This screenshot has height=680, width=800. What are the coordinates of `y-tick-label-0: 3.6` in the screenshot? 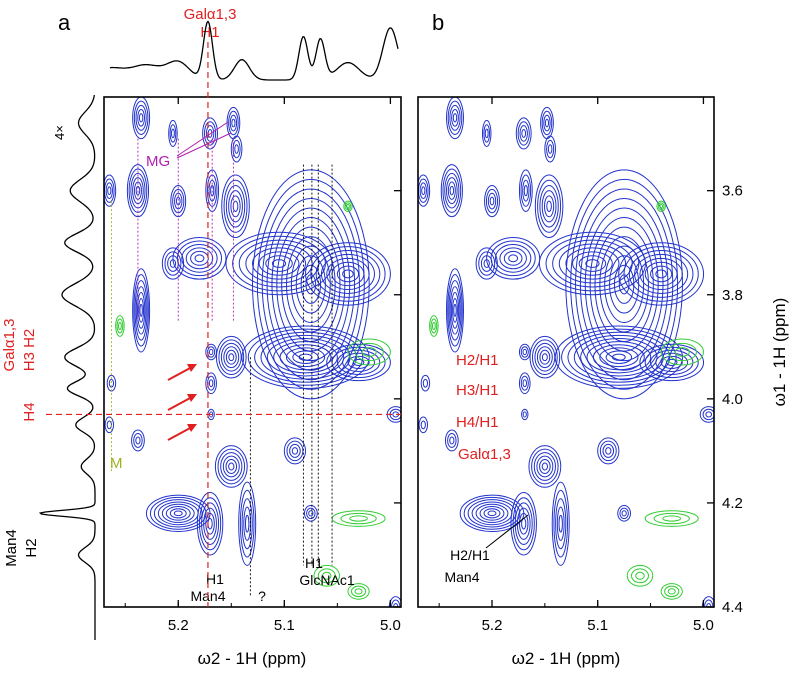 It's located at (732, 191).